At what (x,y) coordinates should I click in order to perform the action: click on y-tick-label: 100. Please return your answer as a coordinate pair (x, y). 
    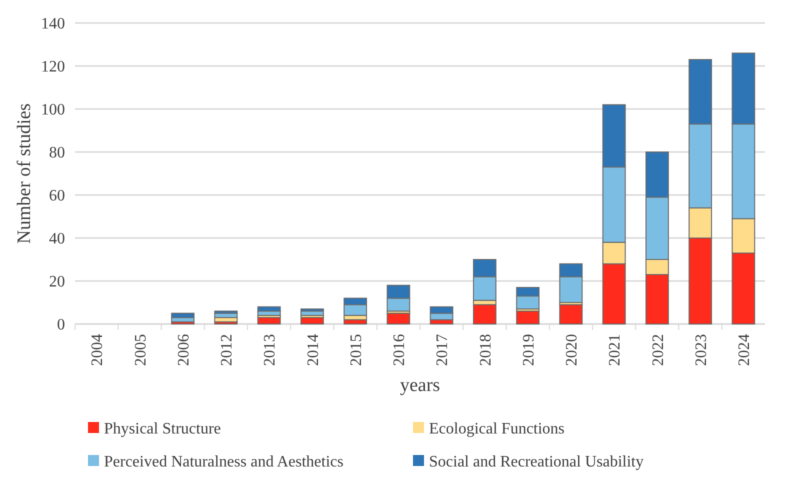
    Looking at the image, I should click on (53, 110).